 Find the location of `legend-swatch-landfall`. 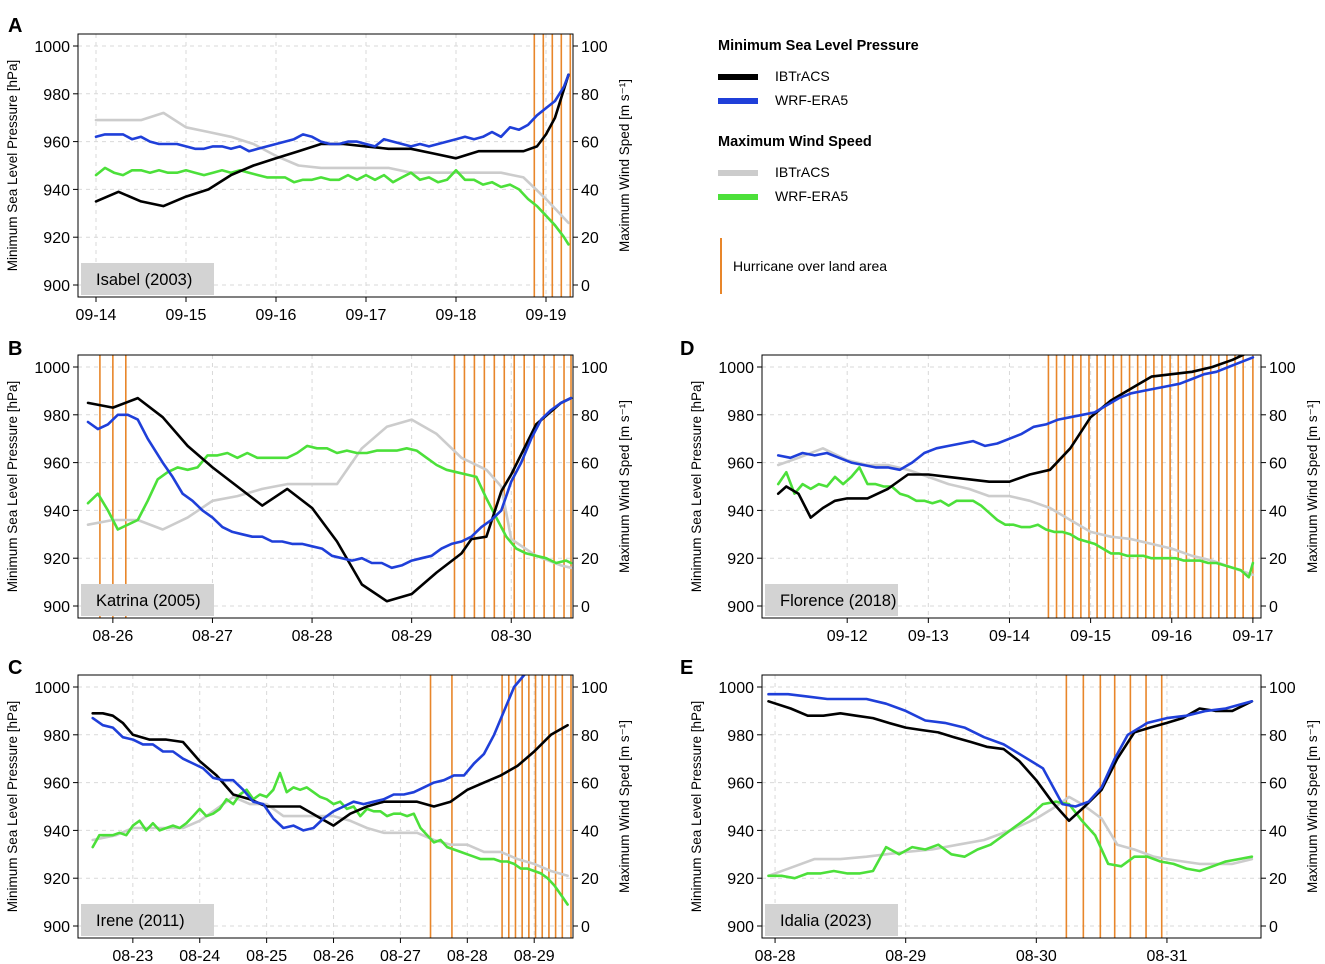

legend-swatch-landfall is located at coordinates (721, 266).